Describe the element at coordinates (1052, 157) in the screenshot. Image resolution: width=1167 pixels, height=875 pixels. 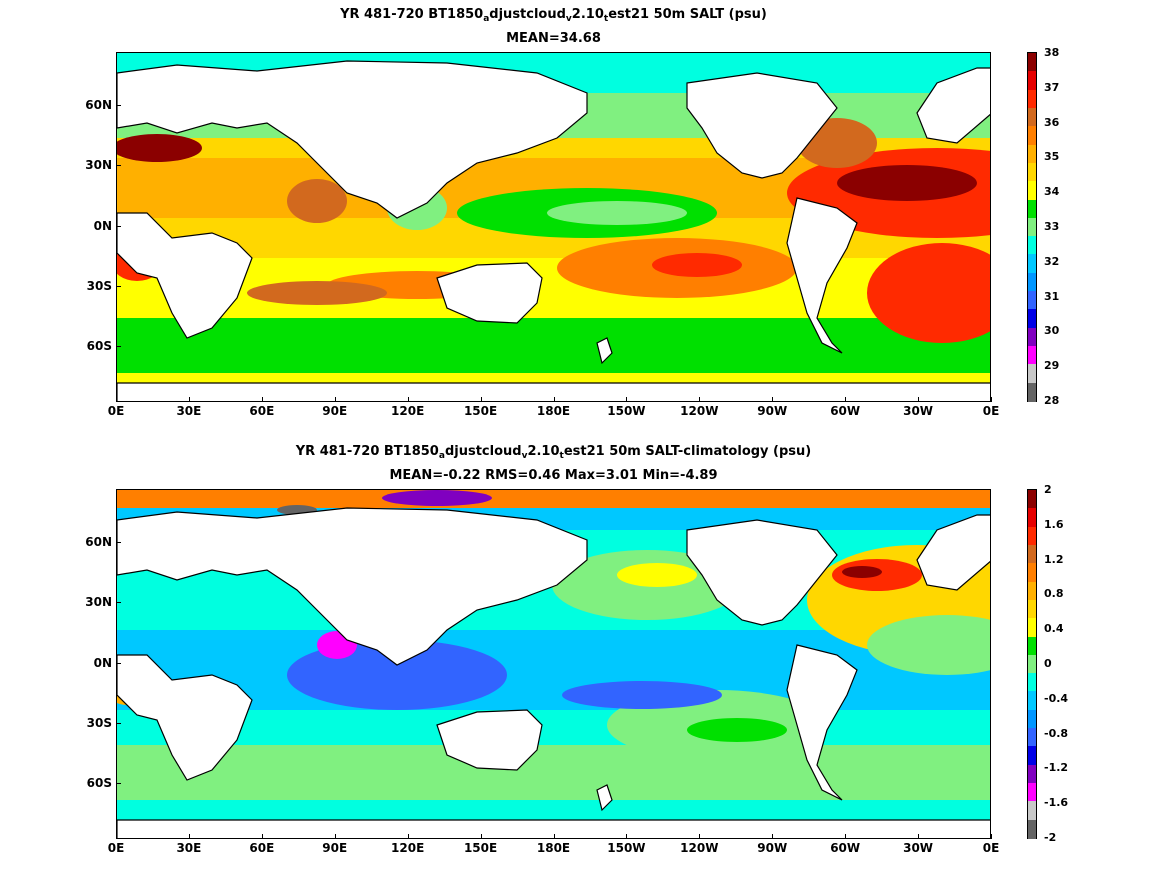
I see `colorbar-tick-label: 35` at that location.